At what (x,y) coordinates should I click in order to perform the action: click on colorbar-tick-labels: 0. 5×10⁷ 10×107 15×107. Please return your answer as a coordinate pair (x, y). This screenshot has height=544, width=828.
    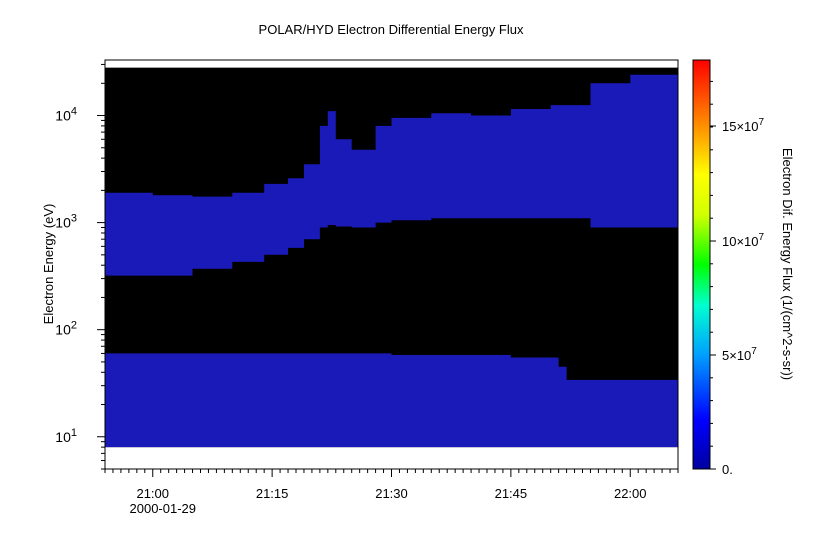
    Looking at the image, I should click on (743, 297).